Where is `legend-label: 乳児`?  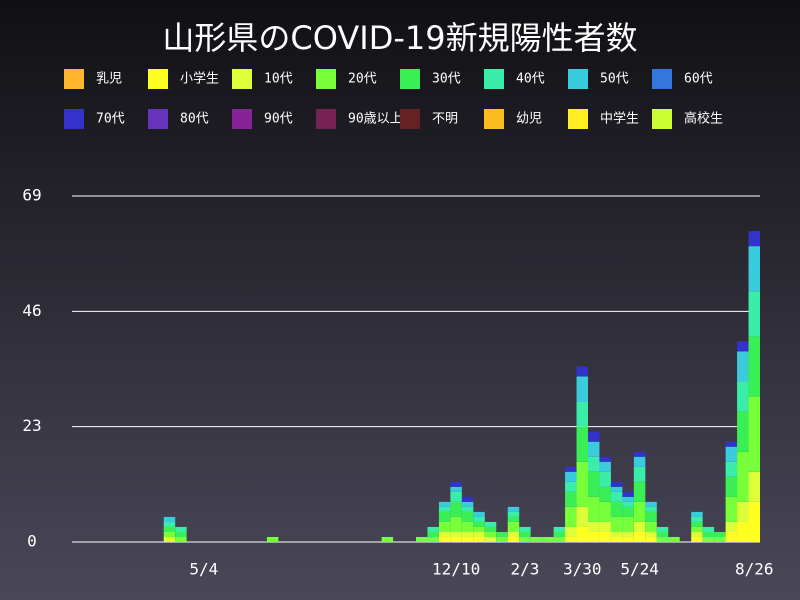
legend-label: 乳児 is located at coordinates (109, 79).